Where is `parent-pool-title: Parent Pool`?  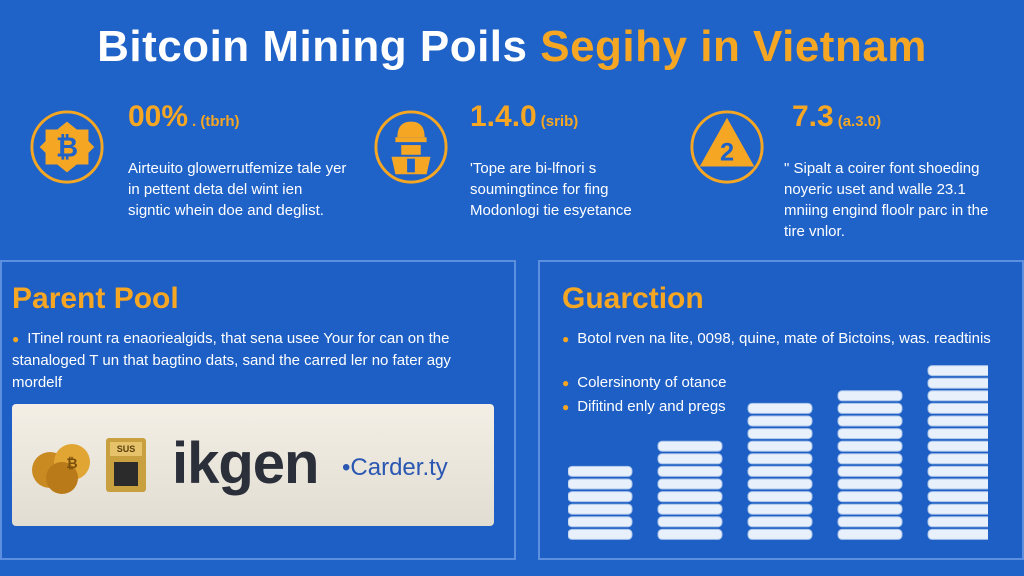 parent-pool-title: Parent Pool is located at coordinates (95, 298).